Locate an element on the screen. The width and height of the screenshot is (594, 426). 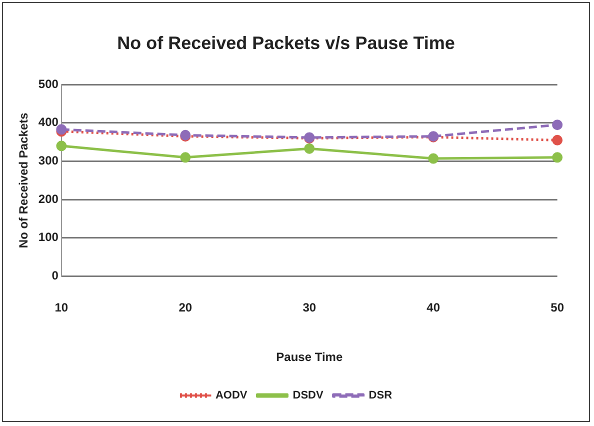
y-tick-label: 400 is located at coordinates (48, 122).